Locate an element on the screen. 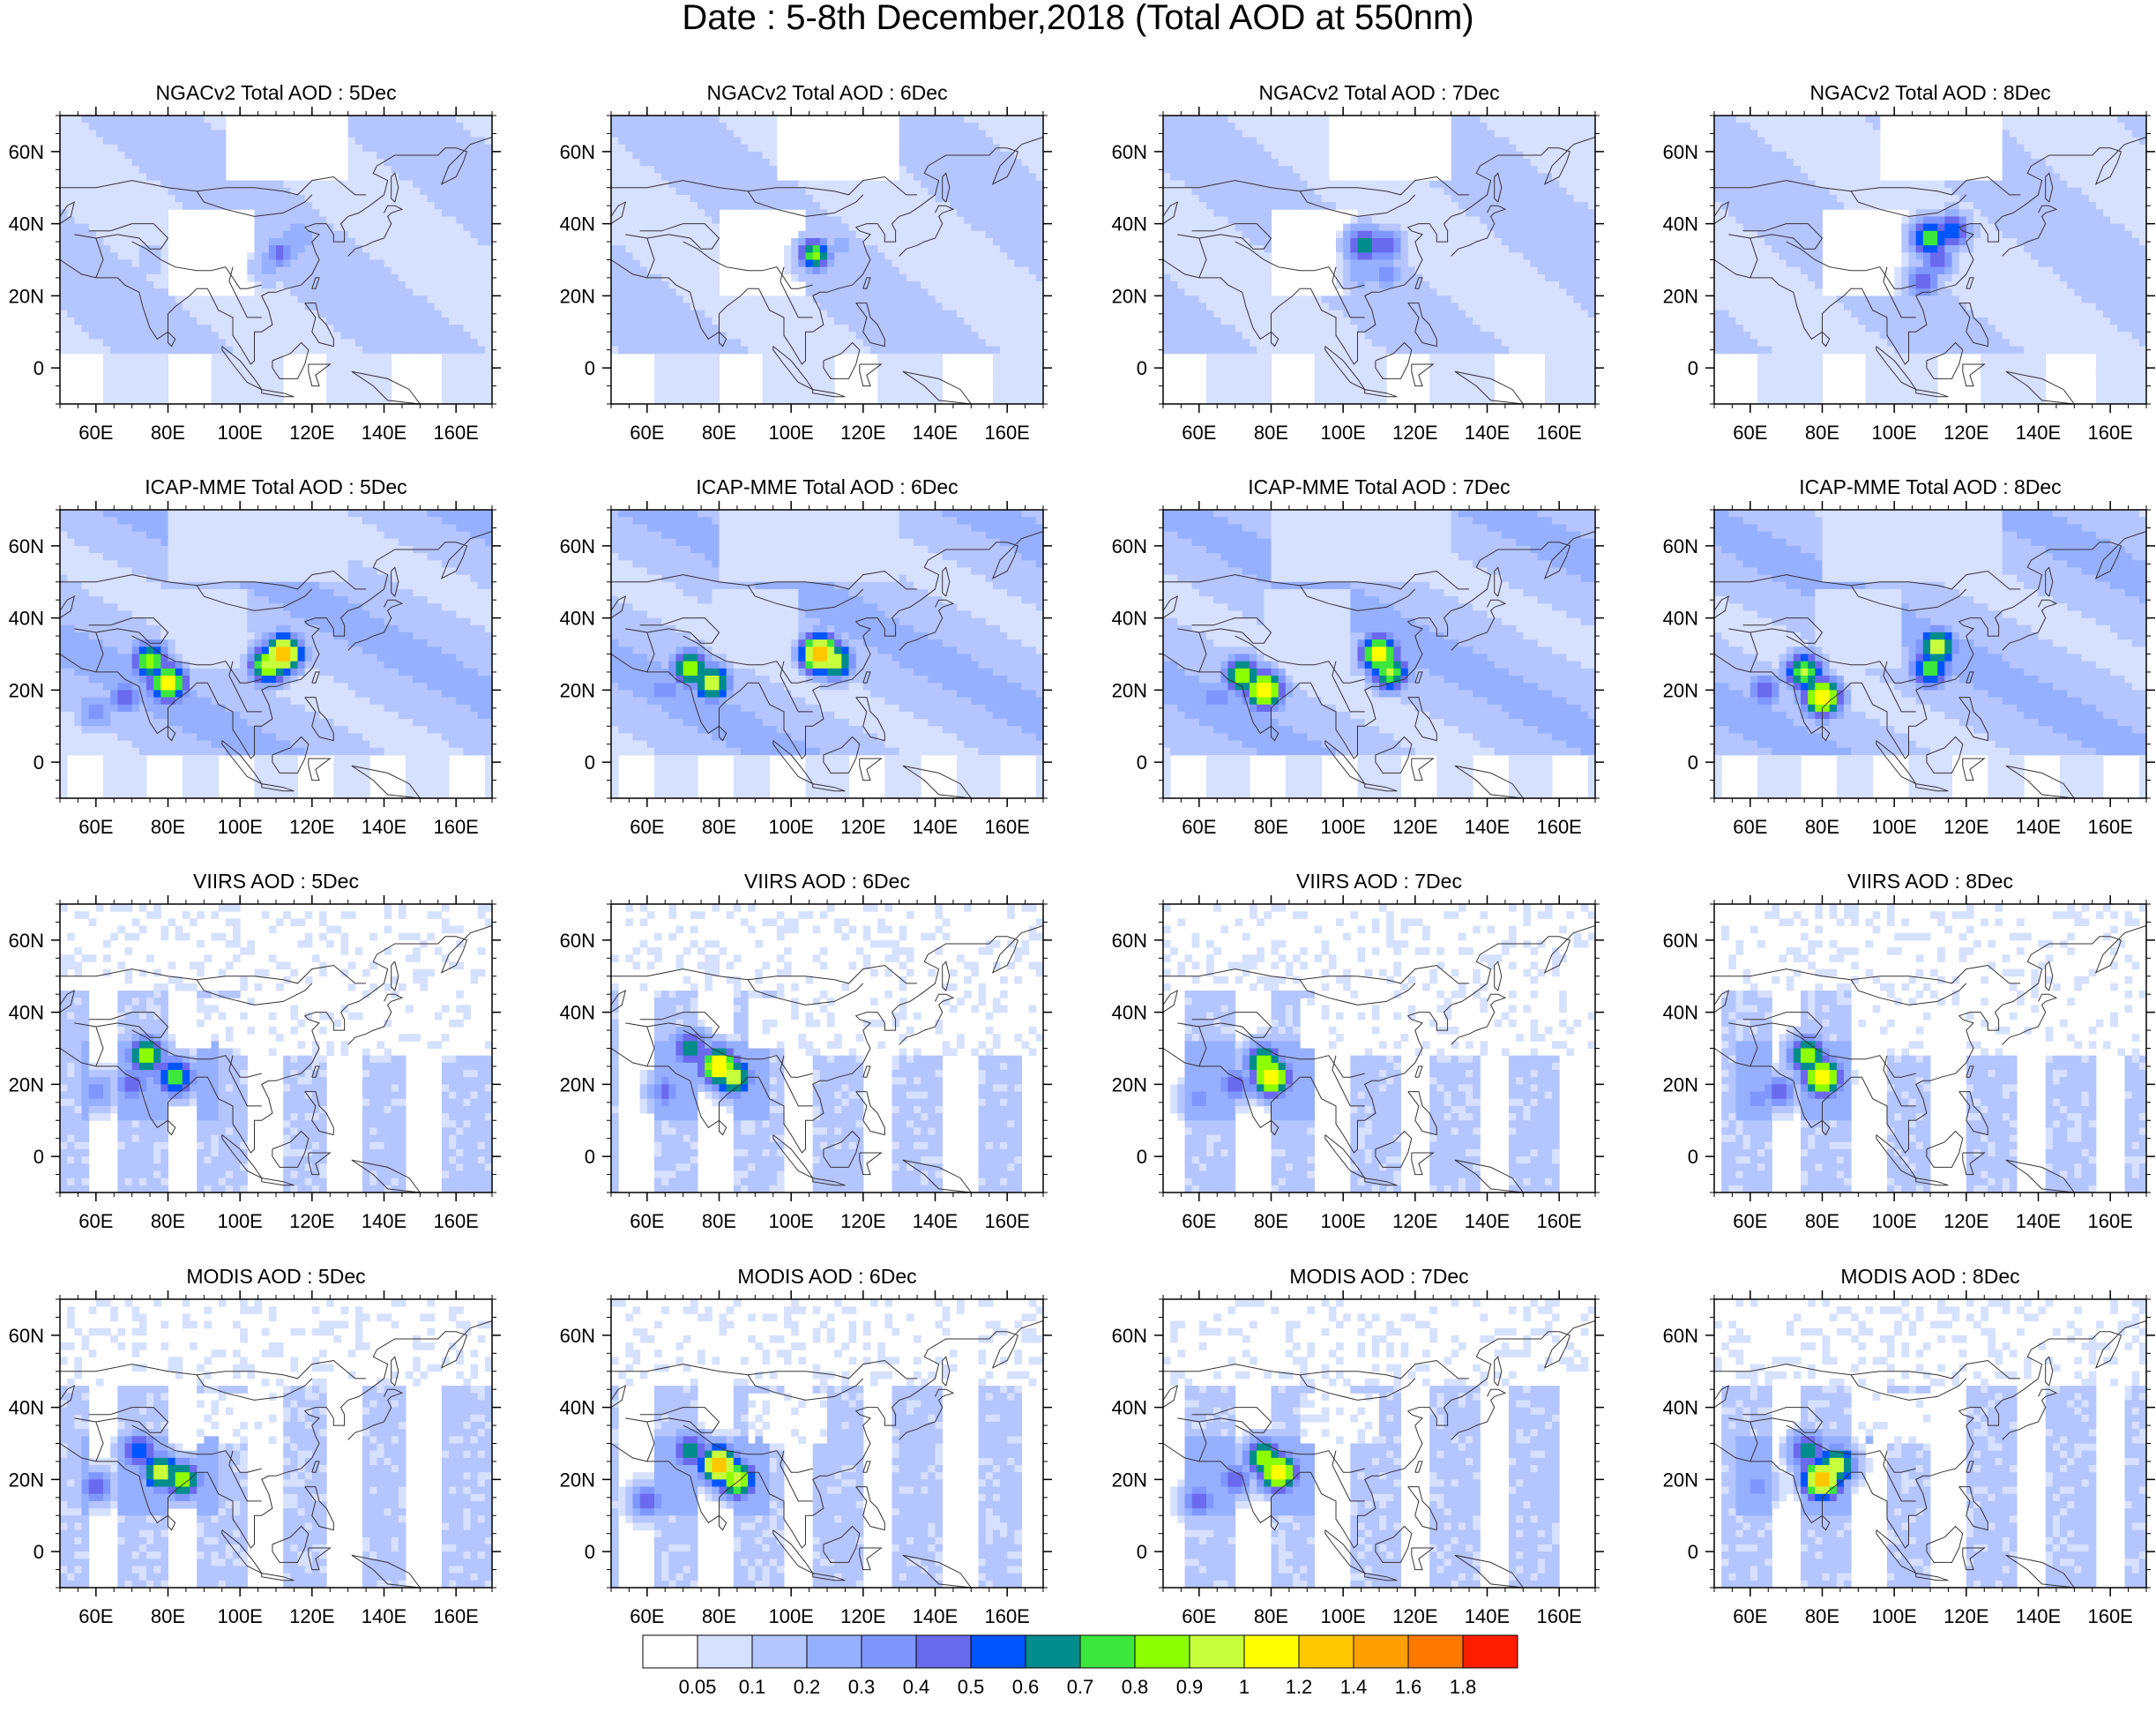 The height and width of the screenshot is (1727, 2156). panel-title: VIIRS AOD : 6Dec is located at coordinates (827, 881).